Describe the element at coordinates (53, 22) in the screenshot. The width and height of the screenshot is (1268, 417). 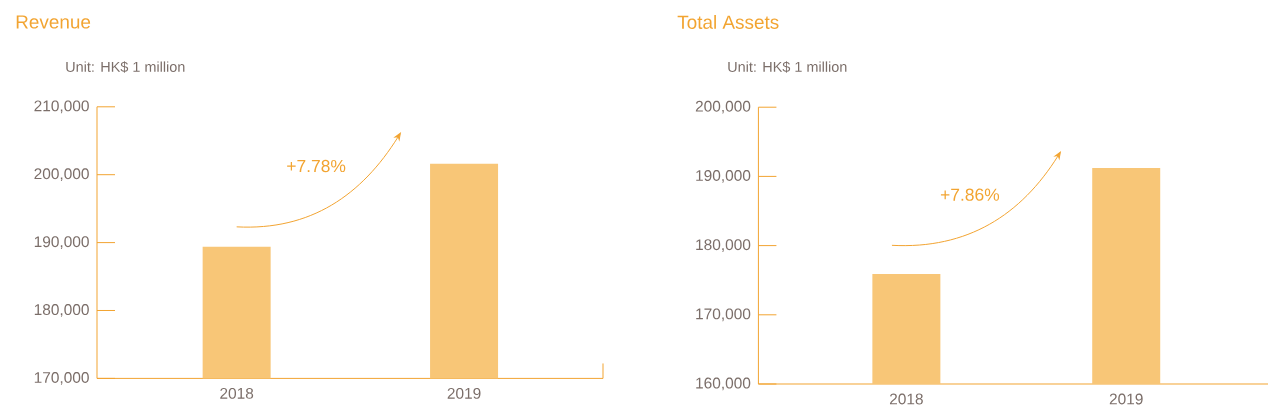
I see `chart-title: Revenue` at that location.